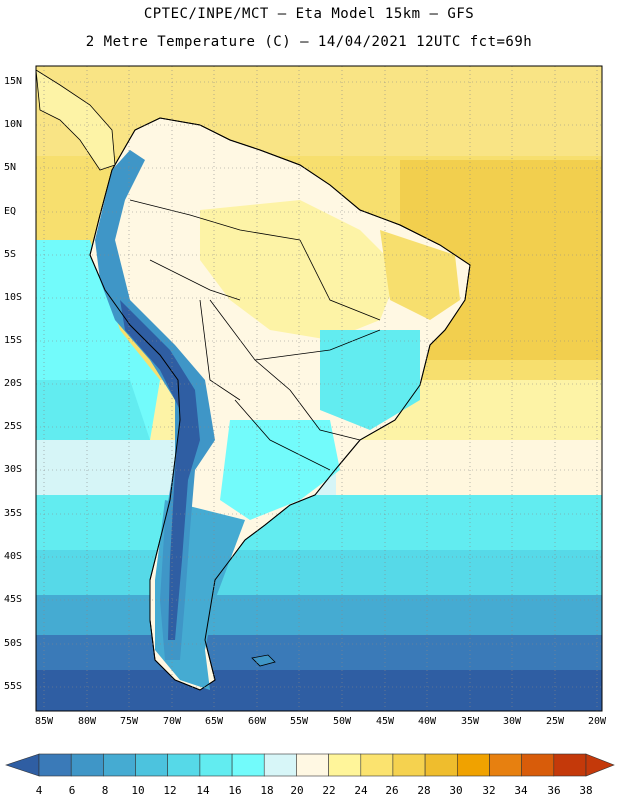 This screenshot has width=618, height=800. Describe the element at coordinates (105, 790) in the screenshot. I see `colorbar-tick-8: 8` at that location.